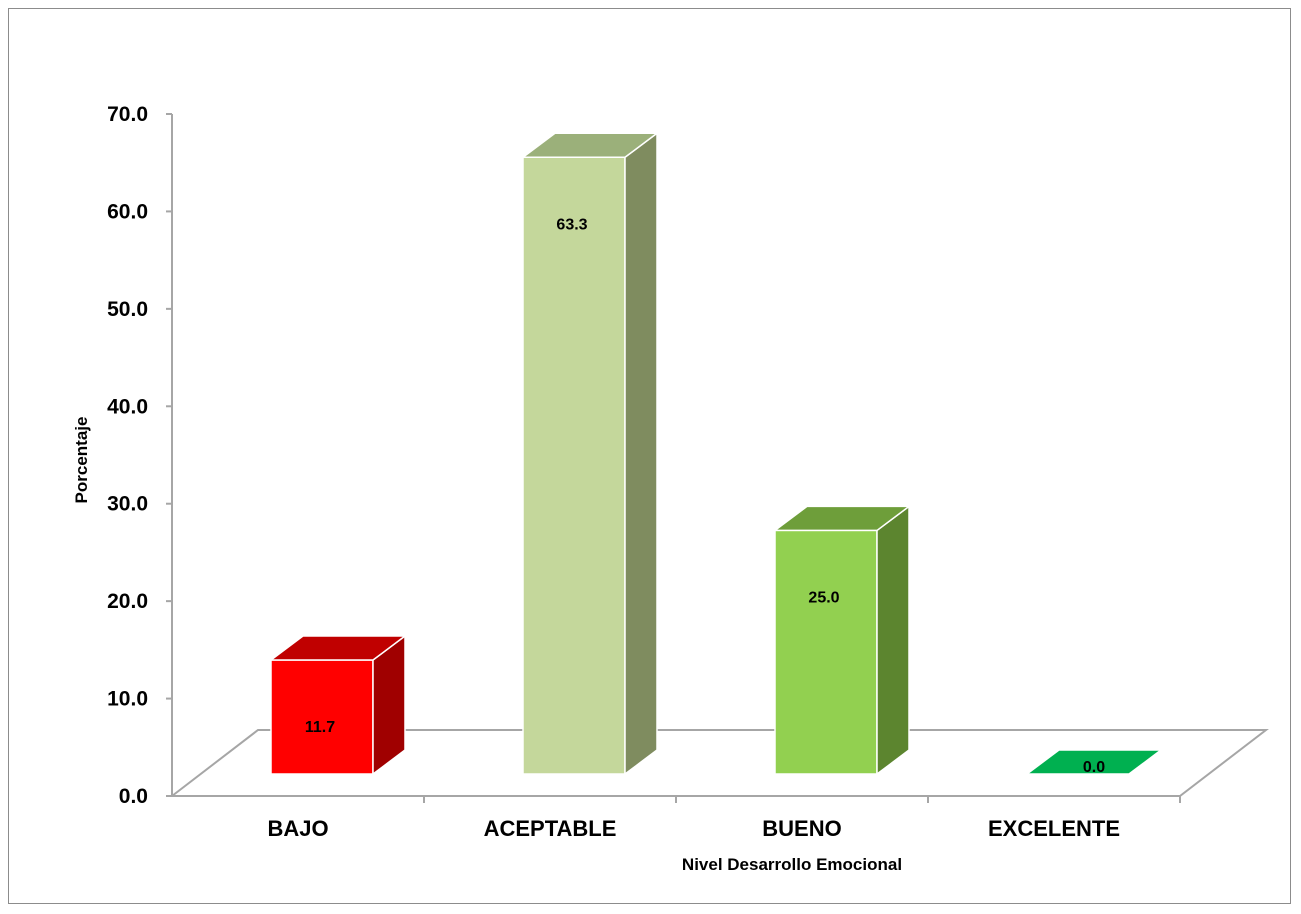 Image resolution: width=1301 pixels, height=914 pixels. What do you see at coordinates (322, 717) in the screenshot?
I see `bar-front-bajo` at bounding box center [322, 717].